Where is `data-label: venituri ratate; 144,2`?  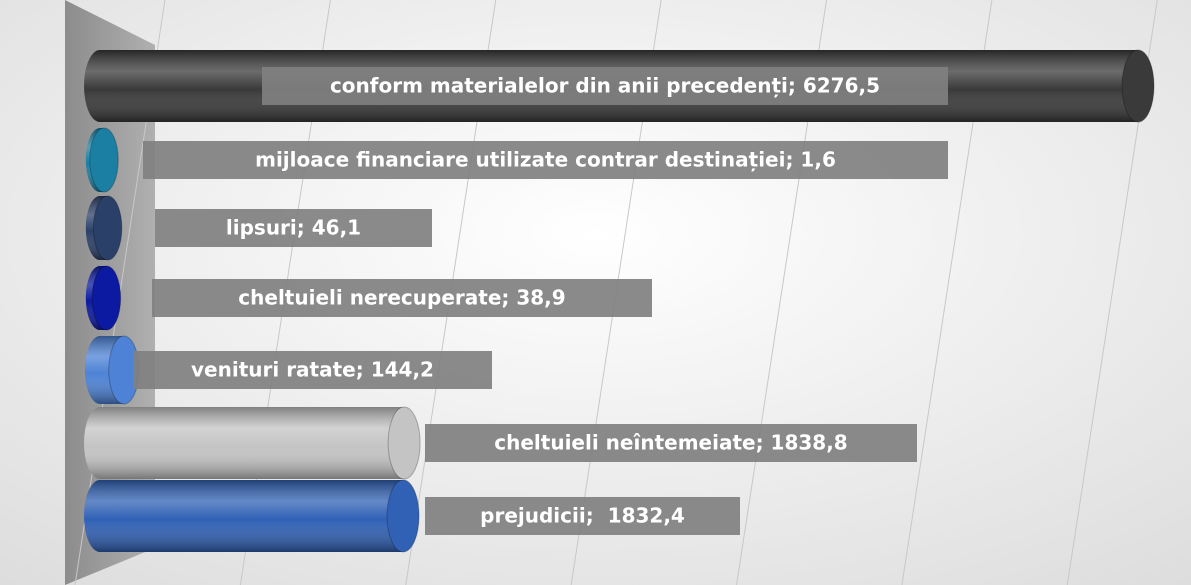 data-label: venituri ratate; 144,2 is located at coordinates (312, 370).